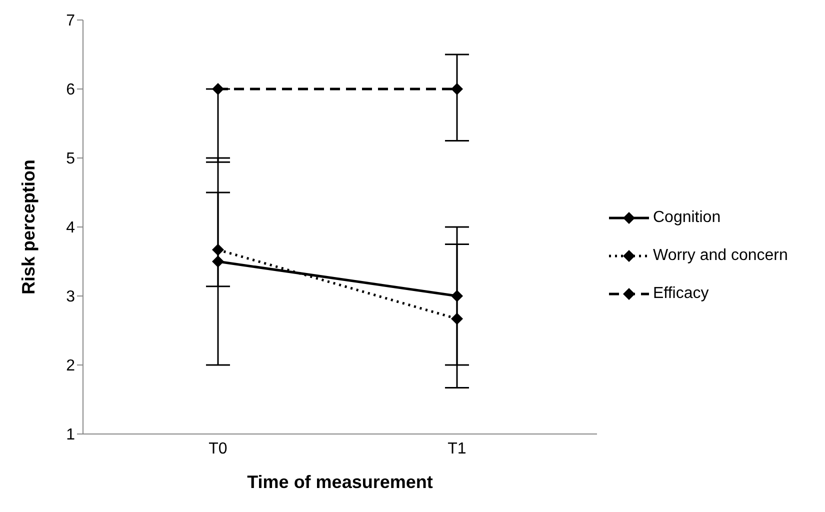  What do you see at coordinates (218, 449) in the screenshot?
I see `x-tick-label: T0` at bounding box center [218, 449].